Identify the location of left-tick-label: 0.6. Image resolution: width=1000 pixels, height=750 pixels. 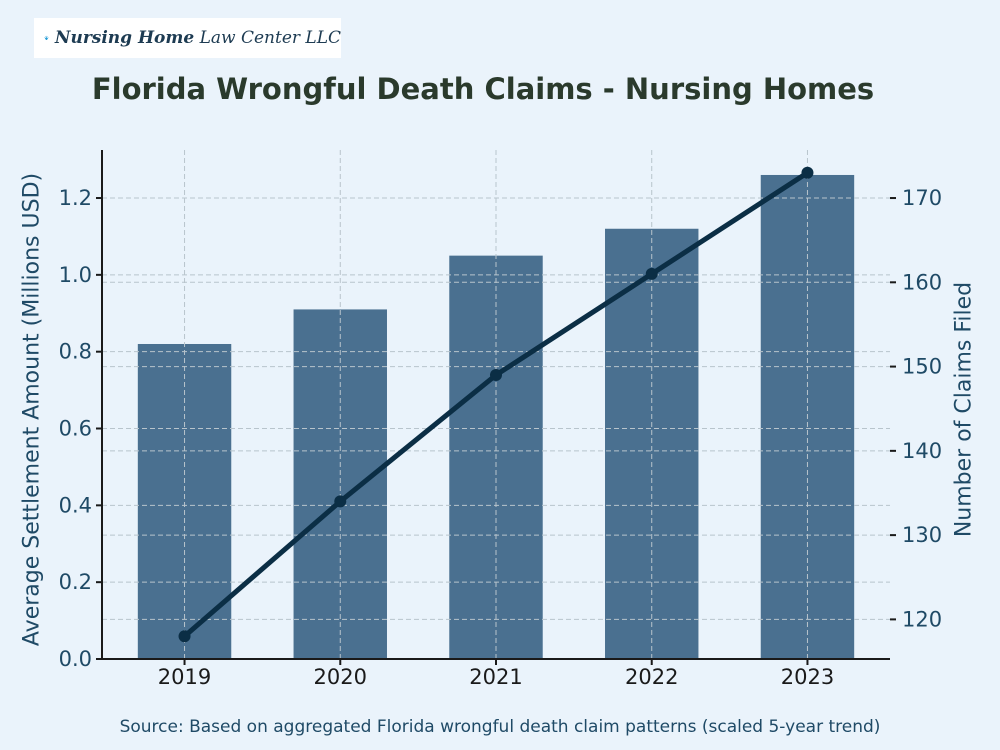
(75, 429).